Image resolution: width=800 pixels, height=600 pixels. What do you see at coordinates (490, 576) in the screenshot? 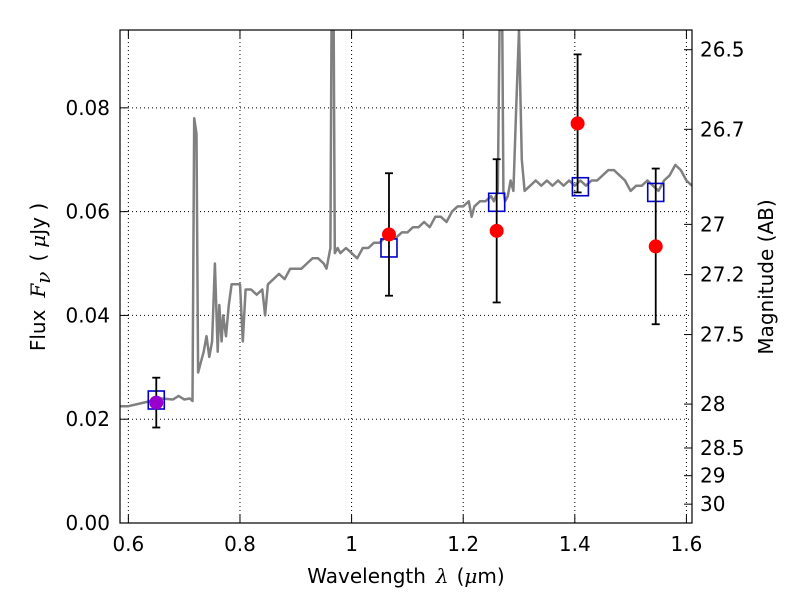
I see `x-axis-unit-rest: m)` at bounding box center [490, 576].